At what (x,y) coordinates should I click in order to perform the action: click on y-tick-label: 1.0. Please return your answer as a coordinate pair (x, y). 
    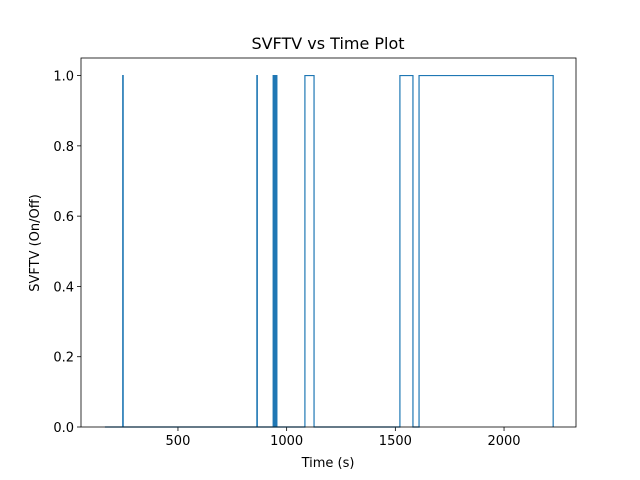
    Looking at the image, I should click on (63, 77).